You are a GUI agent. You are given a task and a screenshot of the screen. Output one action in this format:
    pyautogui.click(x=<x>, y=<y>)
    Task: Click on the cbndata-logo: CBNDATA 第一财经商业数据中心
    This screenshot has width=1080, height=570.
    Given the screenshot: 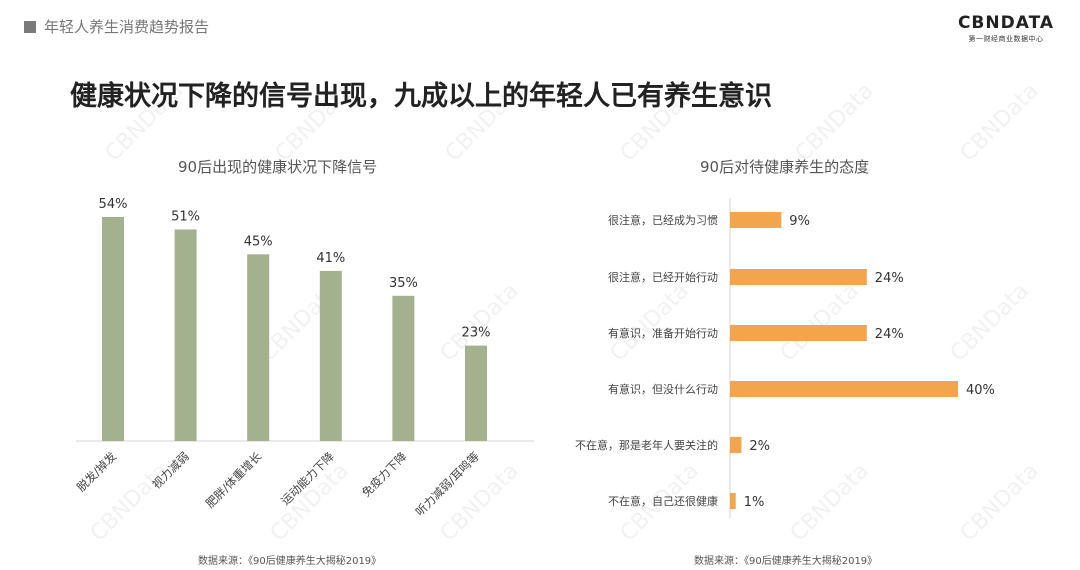 What is the action you would take?
    pyautogui.click(x=1006, y=29)
    